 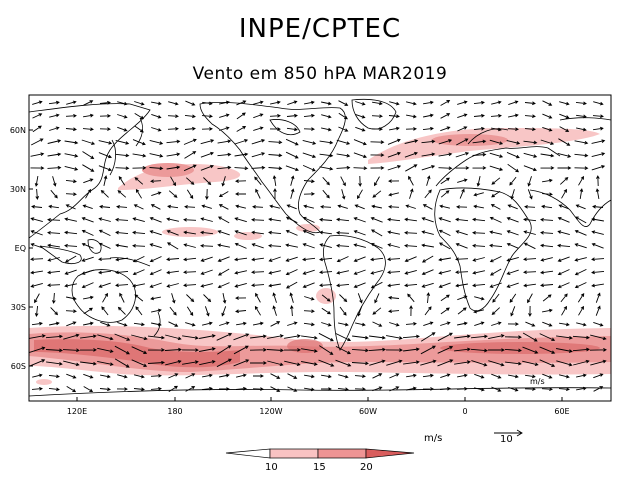 What do you see at coordinates (179, 177) in the screenshot?
I see `north-pacific-jet` at bounding box center [179, 177].